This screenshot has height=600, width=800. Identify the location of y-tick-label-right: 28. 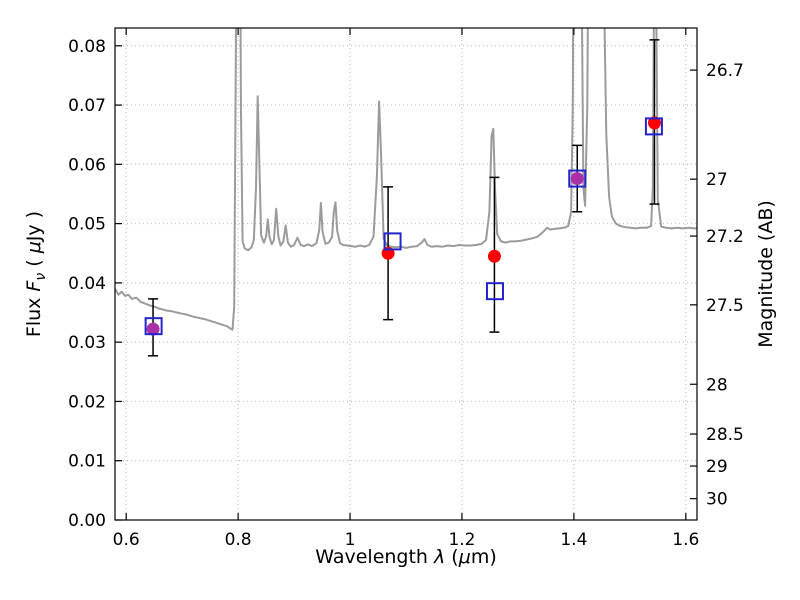
(717, 385).